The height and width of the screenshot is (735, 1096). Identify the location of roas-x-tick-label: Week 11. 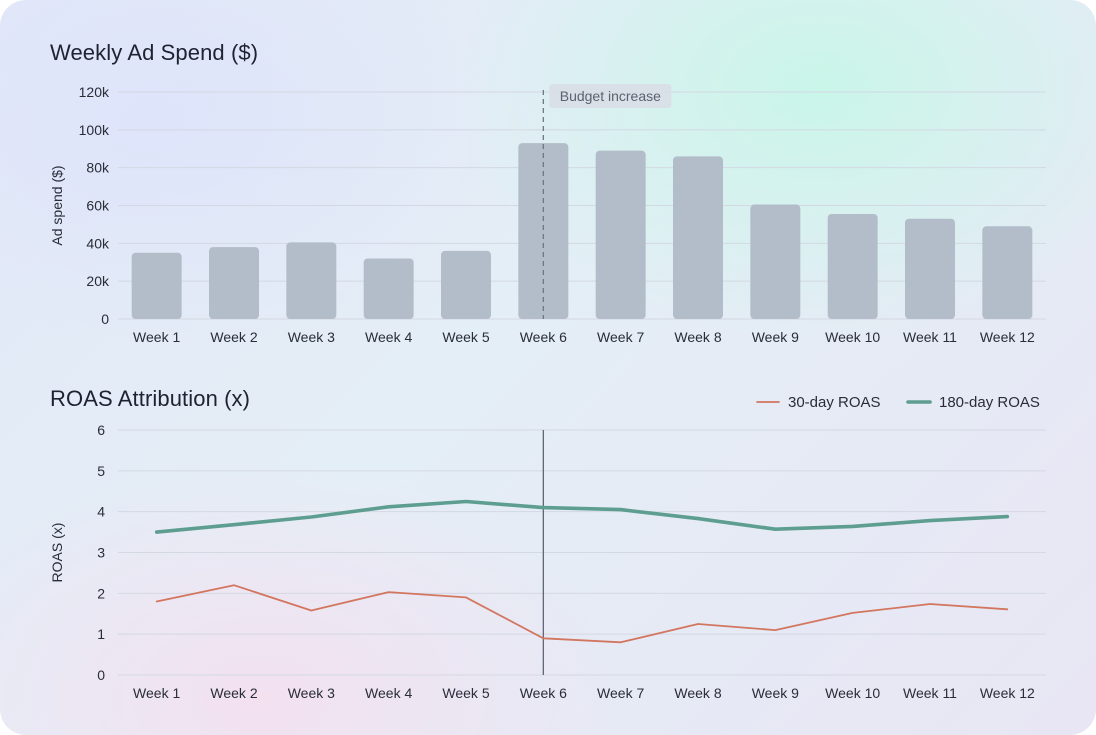
(930, 693).